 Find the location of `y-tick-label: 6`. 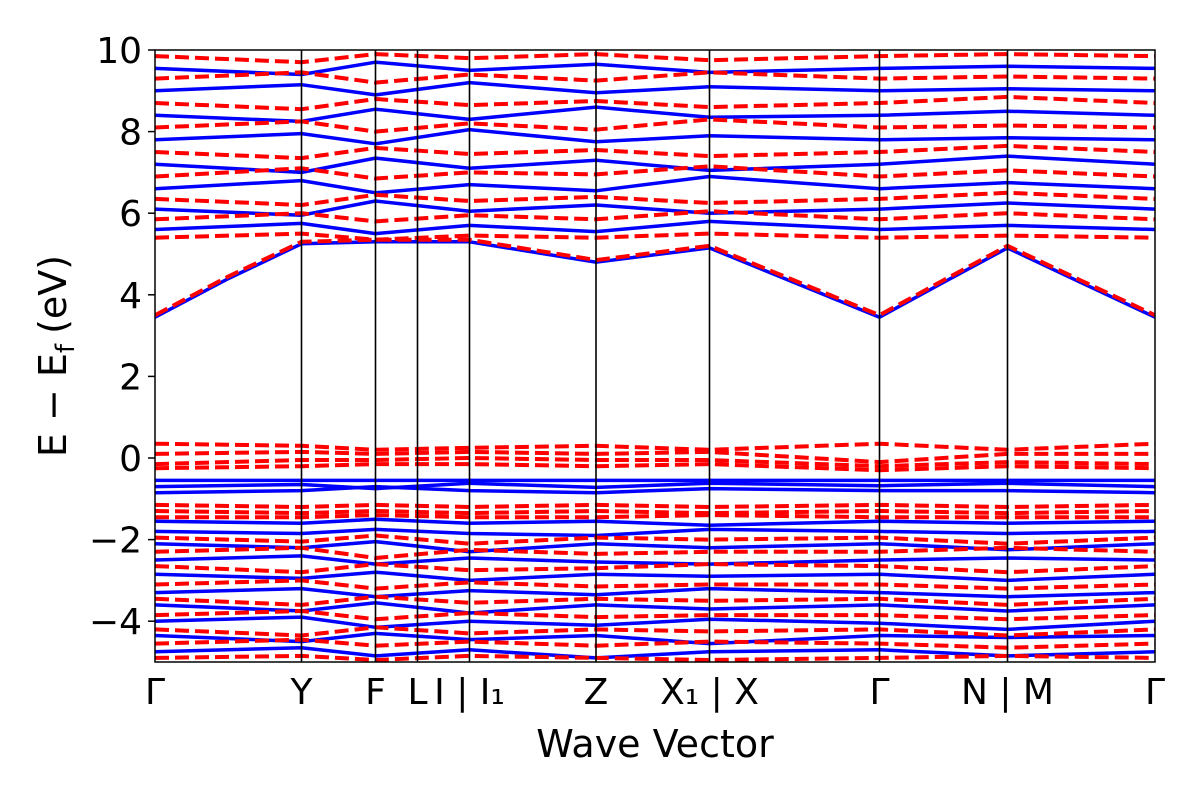

y-tick-label: 6 is located at coordinates (130, 214).